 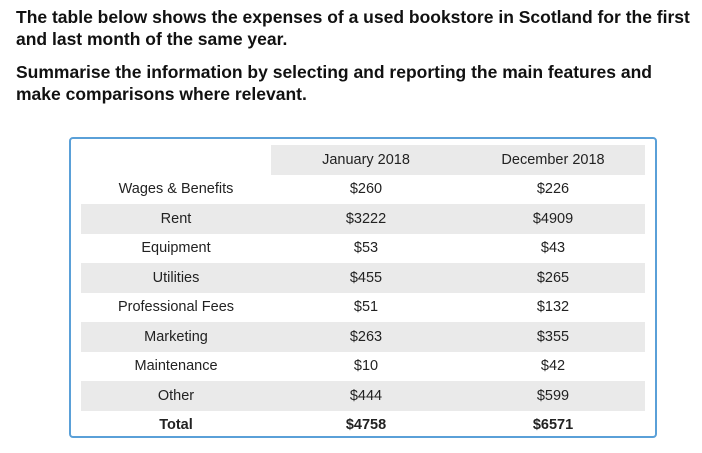 I want to click on december-value: $226, so click(x=553, y=189).